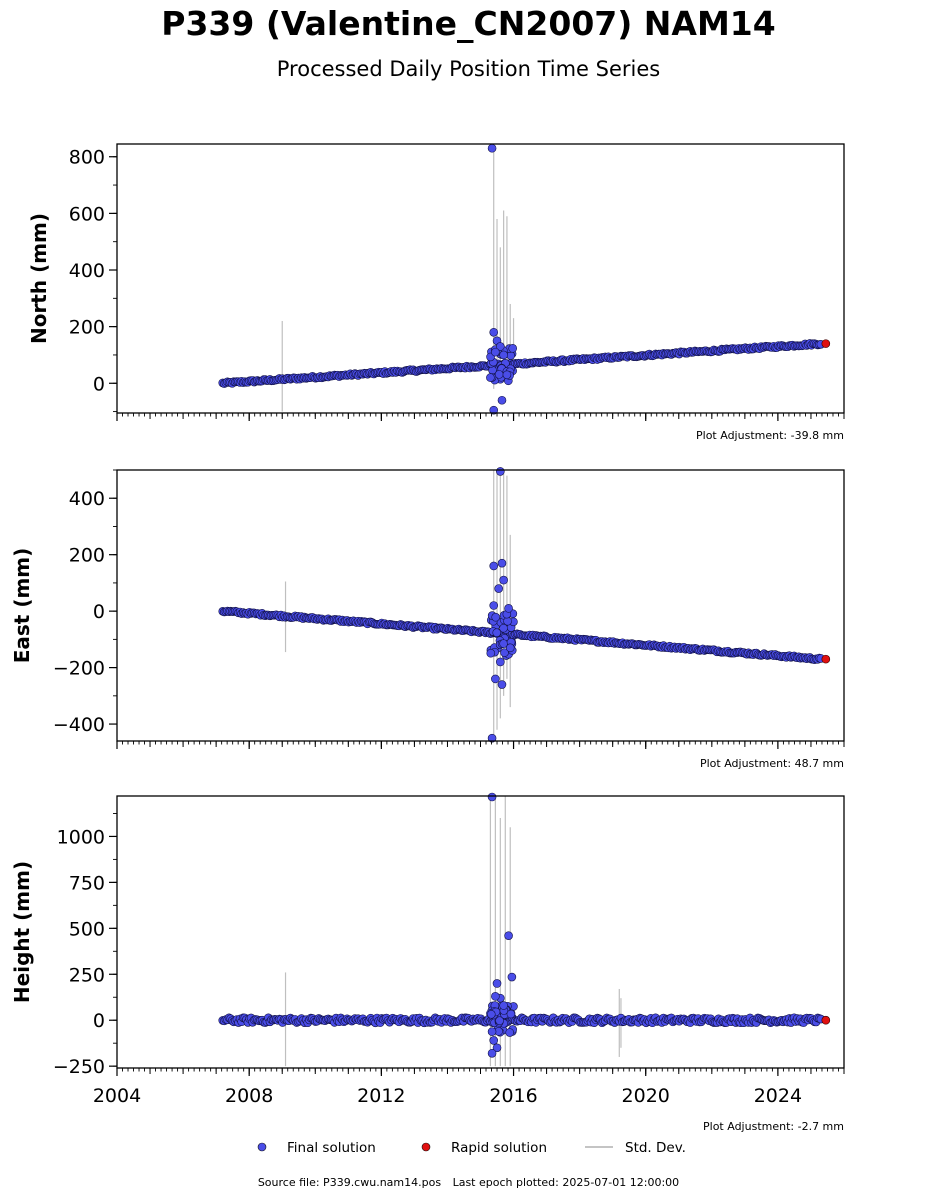 The width and height of the screenshot is (937, 1200). I want to click on x-tick-label: 2008, so click(249, 1096).